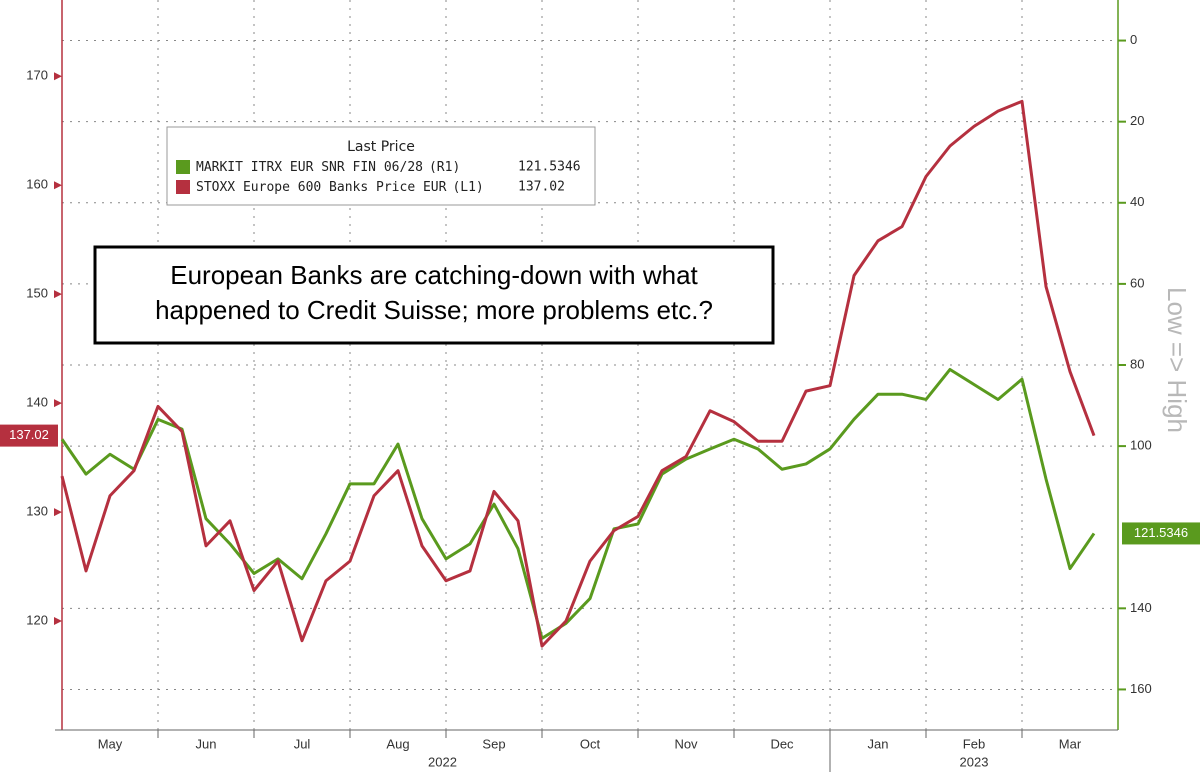  I want to click on y-tick-label: 120, so click(37, 619).